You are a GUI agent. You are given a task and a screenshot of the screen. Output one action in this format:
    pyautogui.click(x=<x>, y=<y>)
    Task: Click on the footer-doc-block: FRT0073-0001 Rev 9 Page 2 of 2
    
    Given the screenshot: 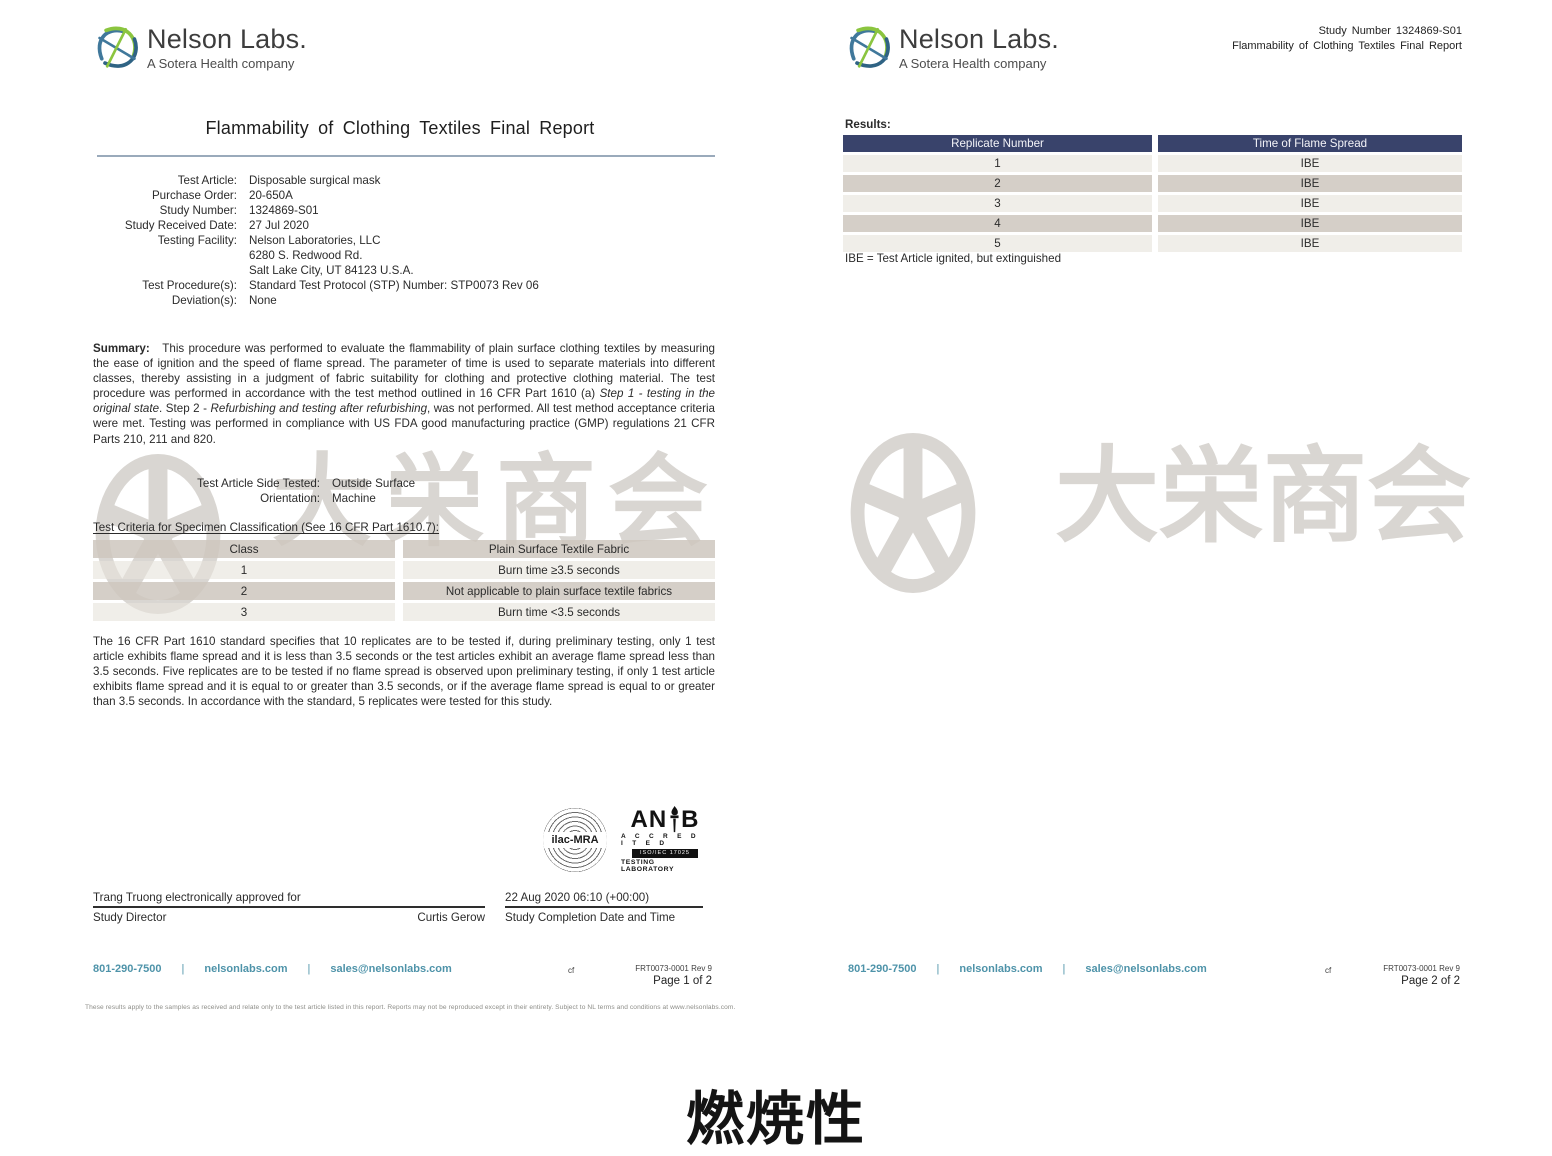 What is the action you would take?
    pyautogui.click(x=1421, y=975)
    